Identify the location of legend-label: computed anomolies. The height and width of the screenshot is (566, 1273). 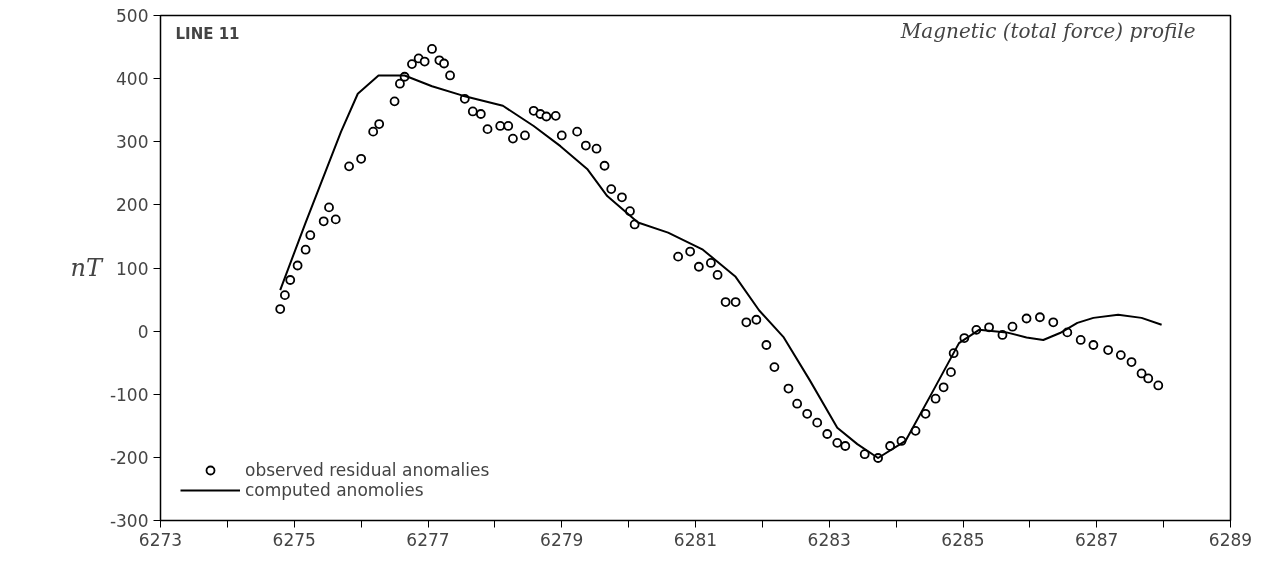
(334, 490).